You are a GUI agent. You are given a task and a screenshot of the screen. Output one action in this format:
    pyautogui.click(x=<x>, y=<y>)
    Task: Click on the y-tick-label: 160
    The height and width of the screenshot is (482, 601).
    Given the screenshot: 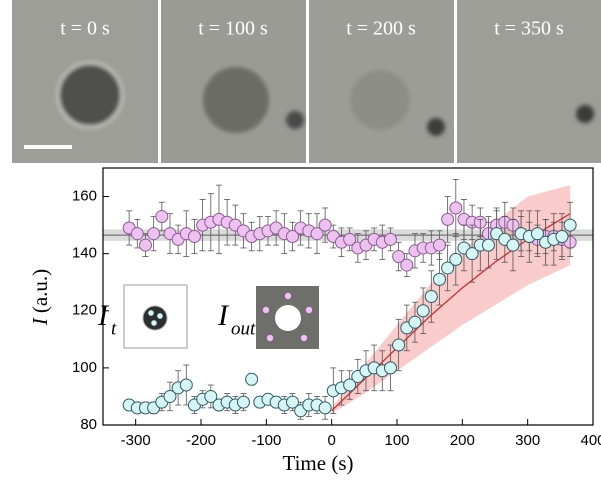 What is the action you would take?
    pyautogui.click(x=84, y=196)
    